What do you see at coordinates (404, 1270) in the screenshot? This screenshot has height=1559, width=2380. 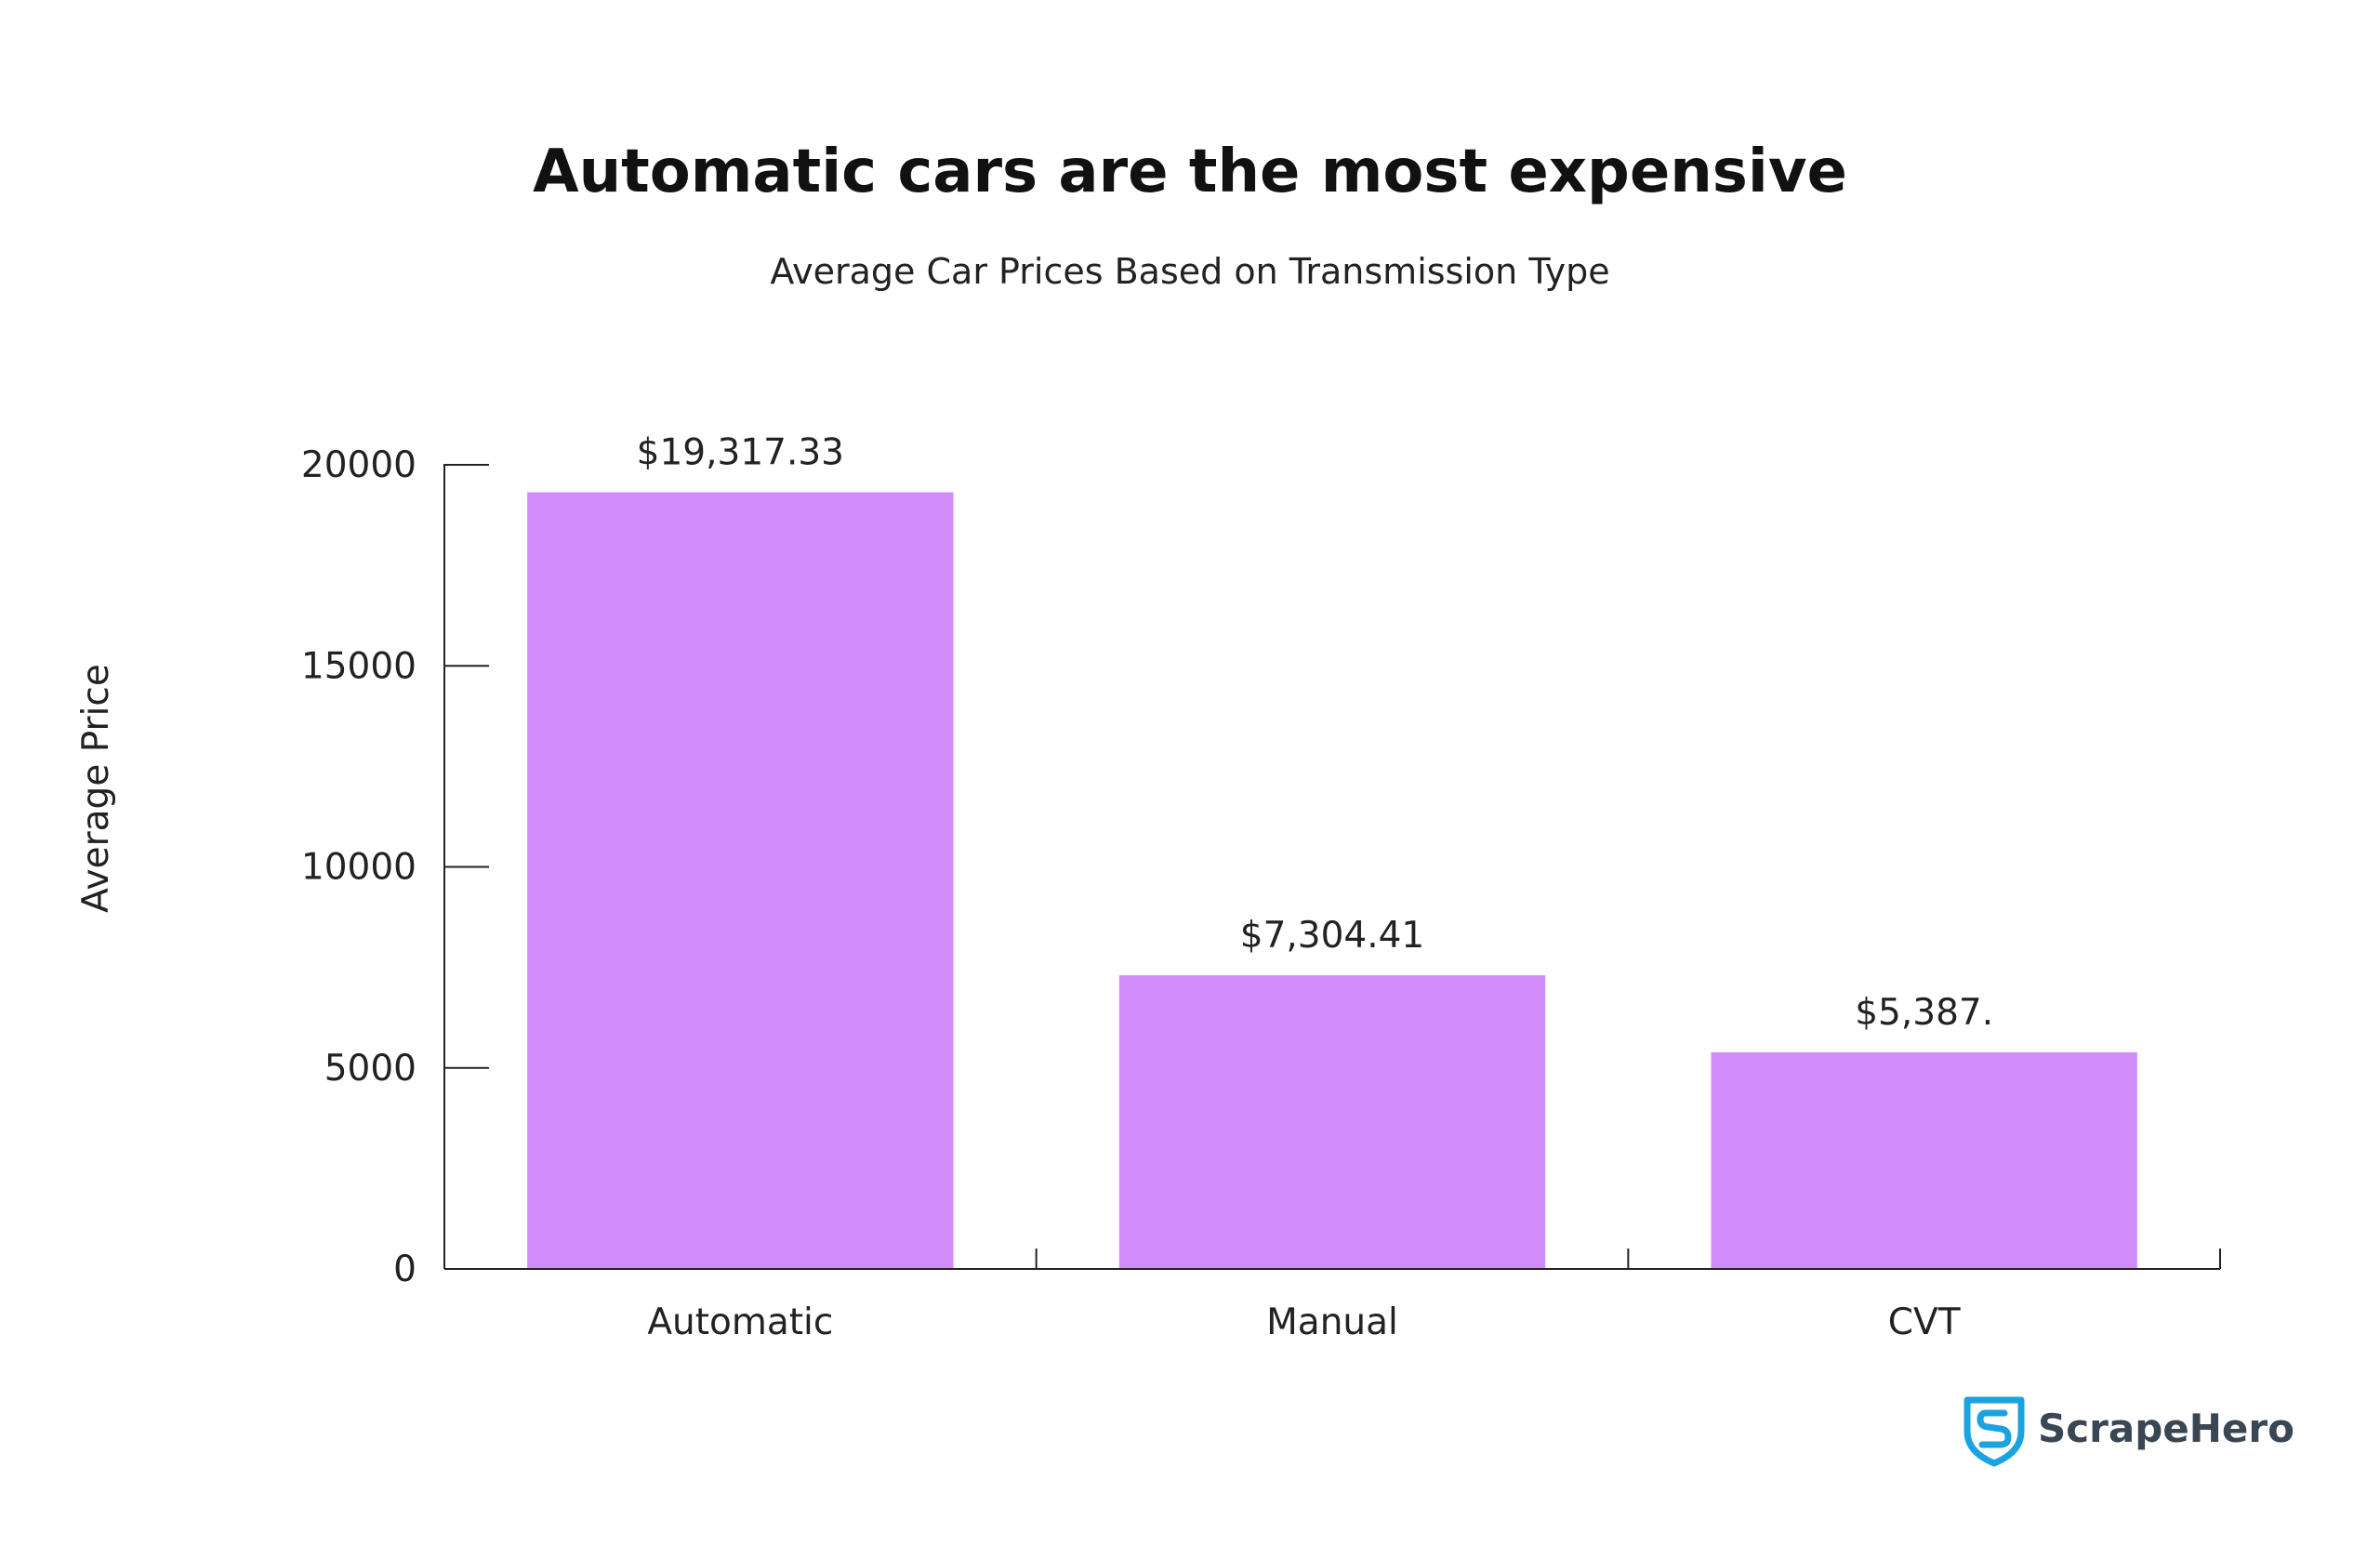 I see `y-tick-label: 0` at bounding box center [404, 1270].